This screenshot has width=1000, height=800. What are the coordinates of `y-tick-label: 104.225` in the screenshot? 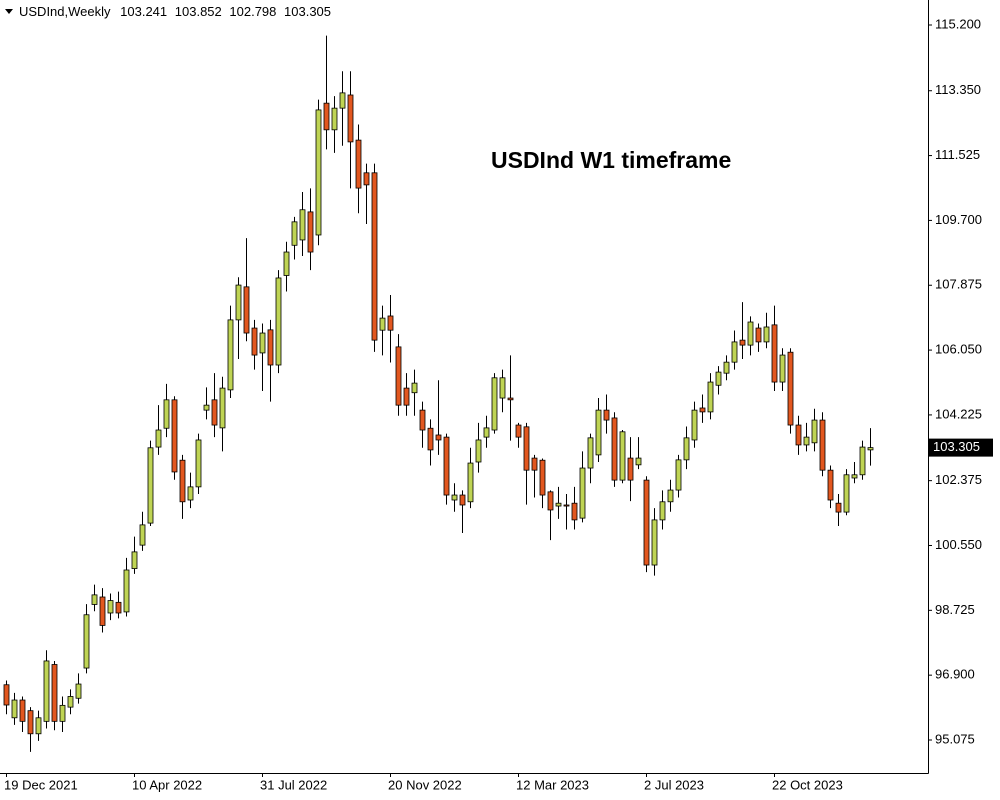 It's located at (958, 413).